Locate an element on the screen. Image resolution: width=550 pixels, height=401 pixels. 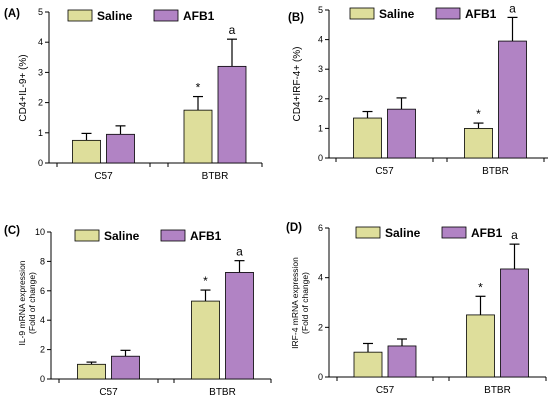
y-axis-label: CD4+IL-9+ (%) is located at coordinates (23, 87).